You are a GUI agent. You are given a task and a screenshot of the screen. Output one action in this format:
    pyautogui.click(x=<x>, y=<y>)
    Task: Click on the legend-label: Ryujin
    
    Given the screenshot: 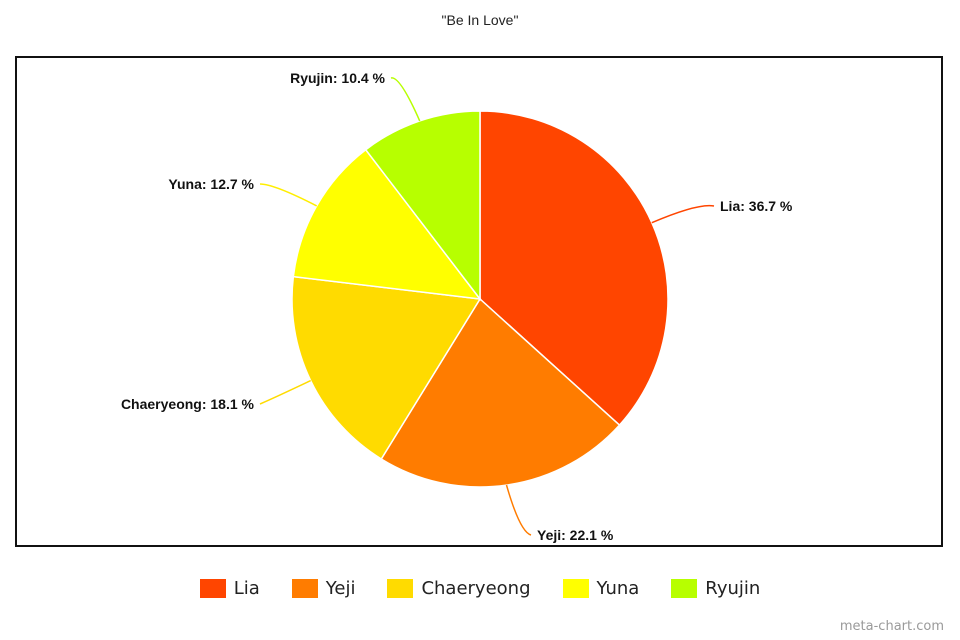 What is the action you would take?
    pyautogui.click(x=733, y=588)
    